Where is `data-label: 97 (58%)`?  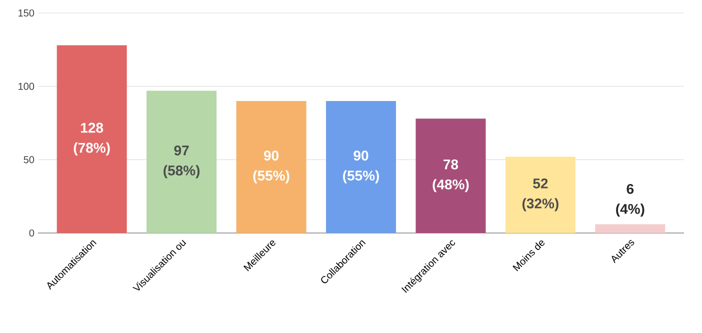 data-label: 97 (58%) is located at coordinates (182, 162).